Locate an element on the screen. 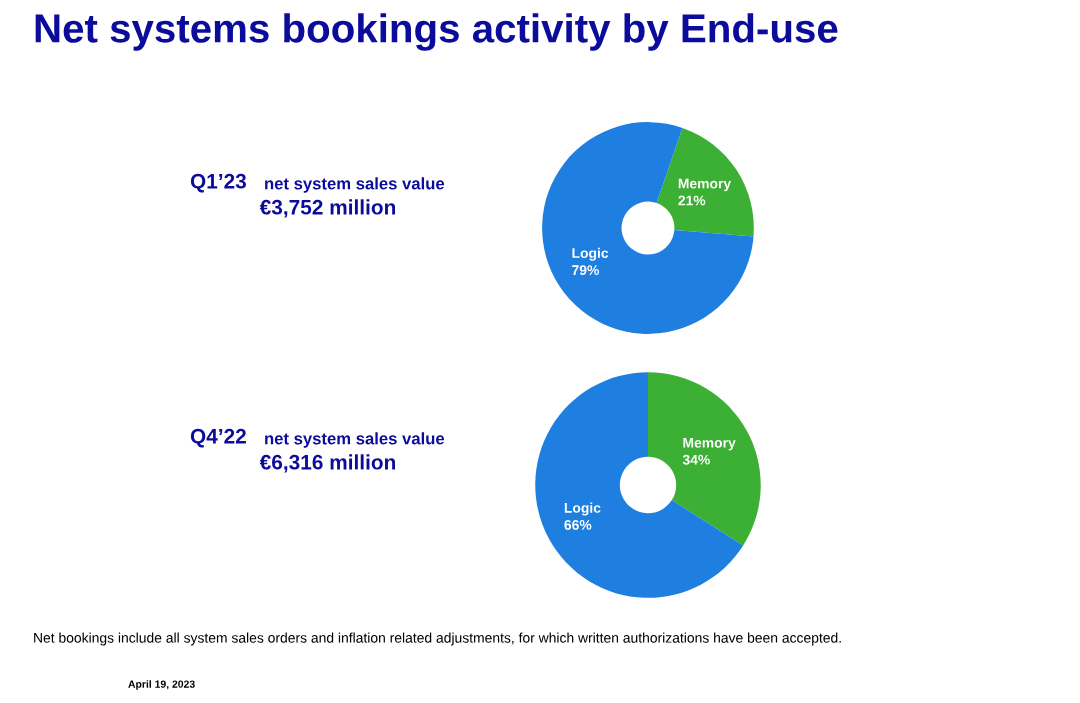 This screenshot has height=703, width=1080. text: €6,316 million is located at coordinates (327, 463).